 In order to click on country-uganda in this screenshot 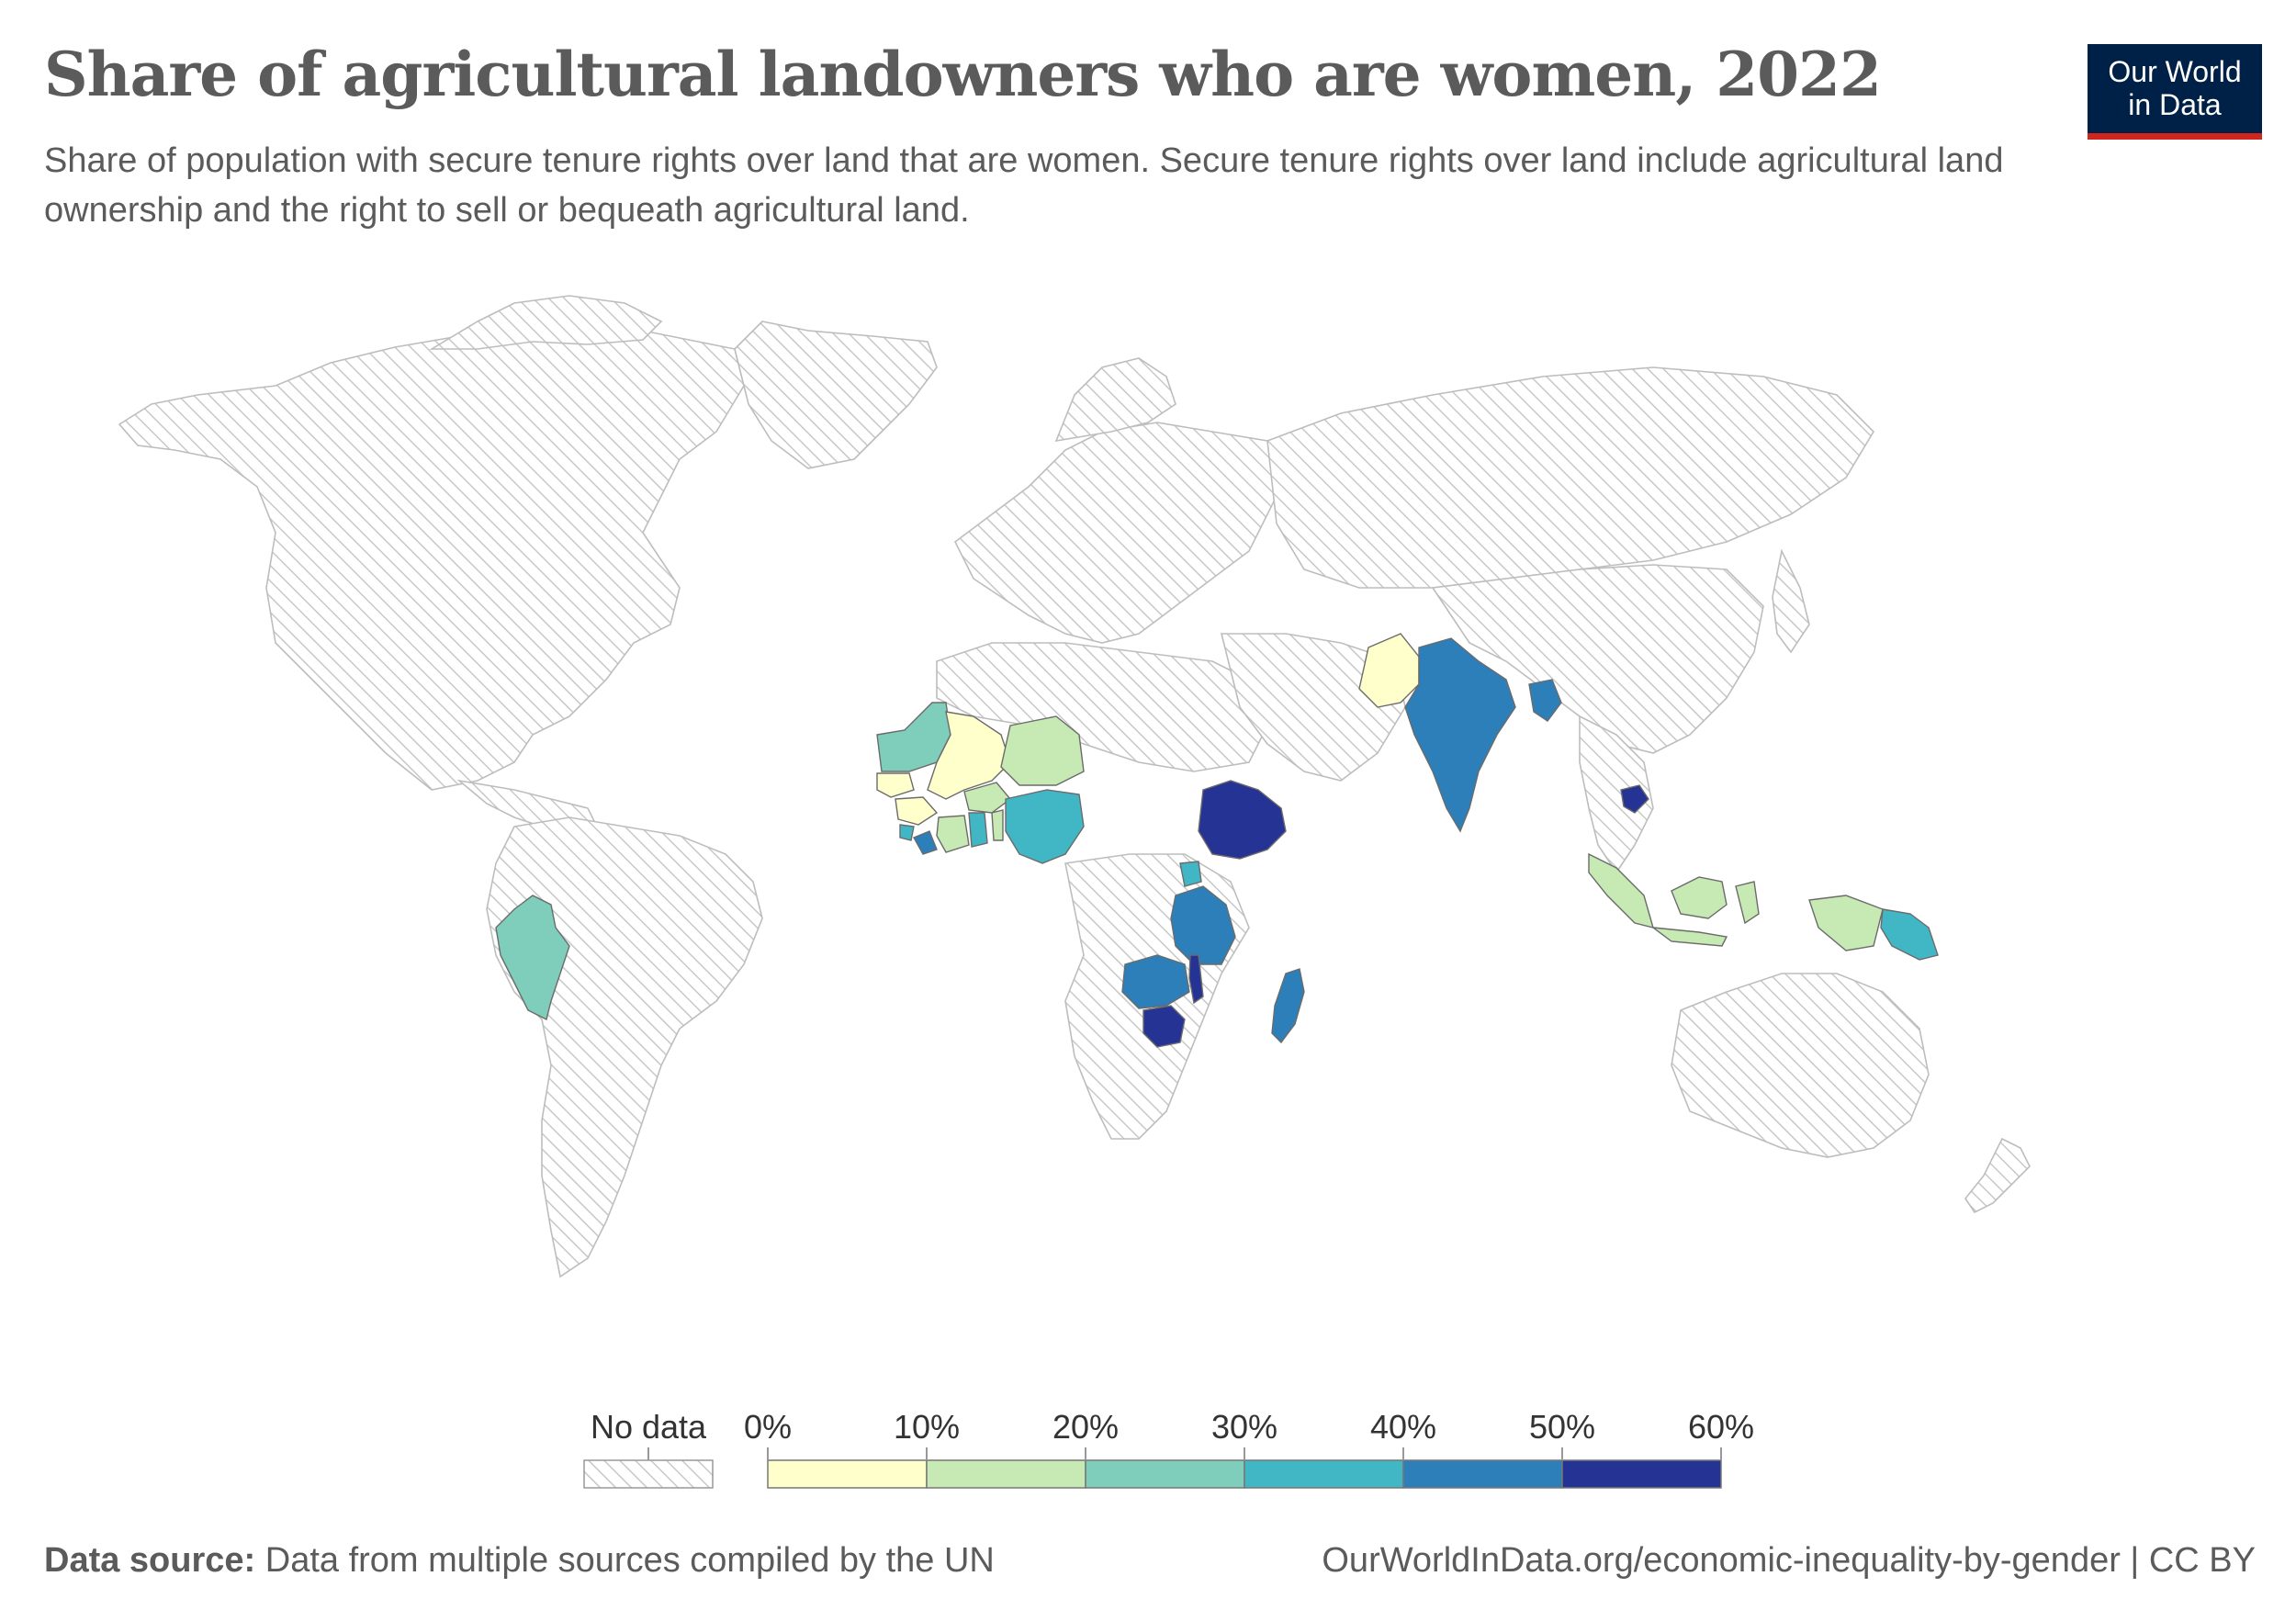, I will do `click(1190, 874)`.